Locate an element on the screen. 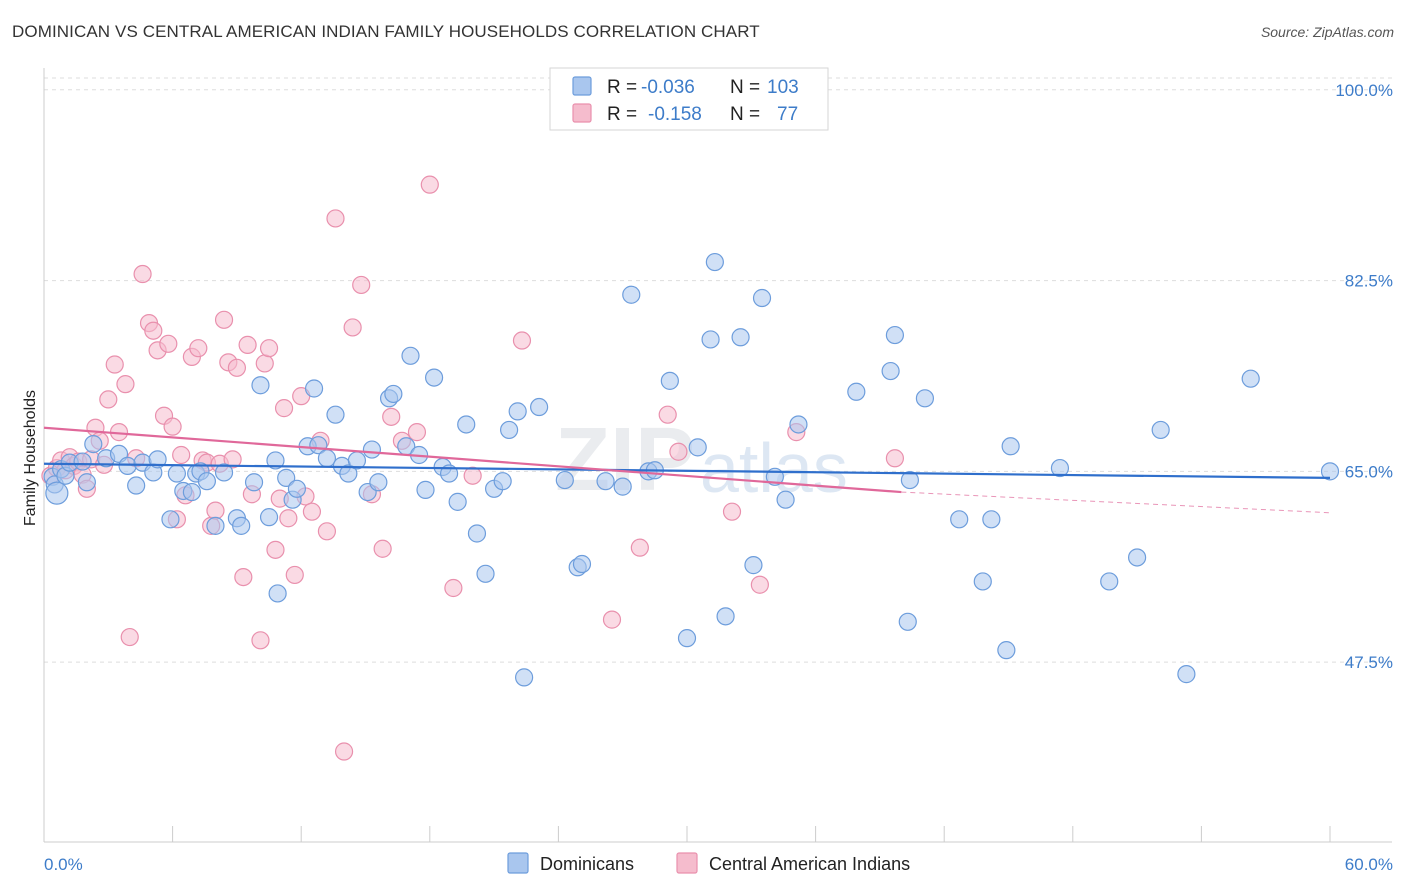 The height and width of the screenshot is (892, 1406). legend-swatch-dominicans is located at coordinates (582, 86).